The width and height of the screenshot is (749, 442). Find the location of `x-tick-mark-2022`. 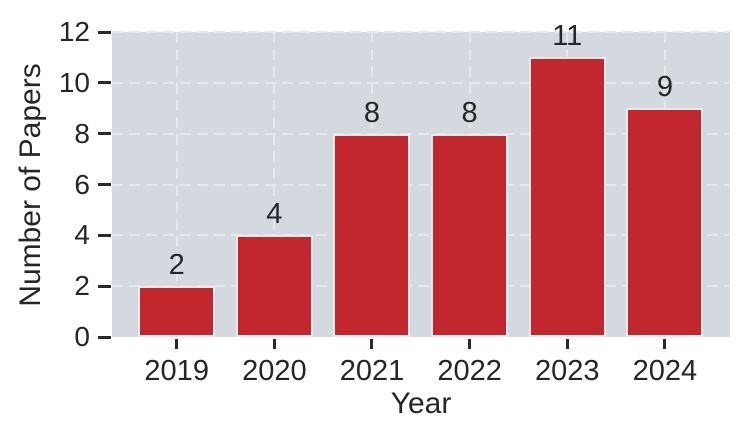

x-tick-mark-2022 is located at coordinates (470, 344).